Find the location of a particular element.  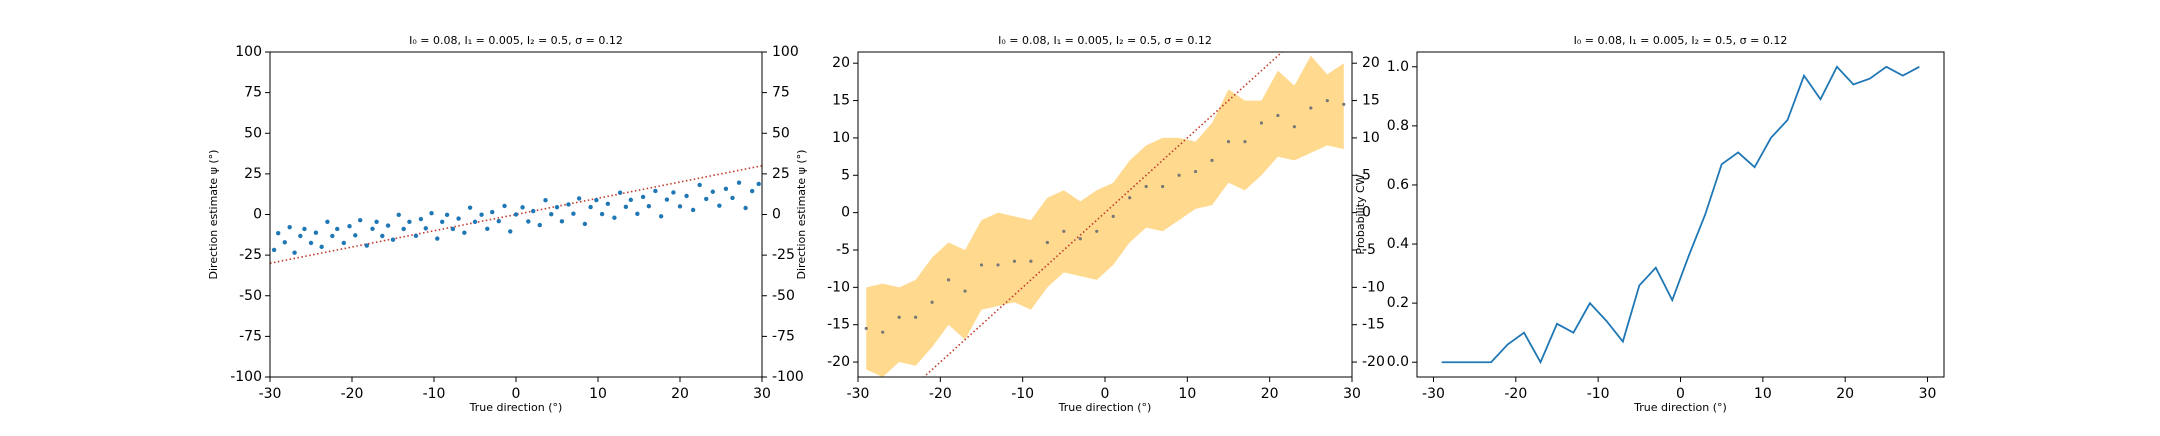

y2-tick-label: -10 is located at coordinates (1373, 287).